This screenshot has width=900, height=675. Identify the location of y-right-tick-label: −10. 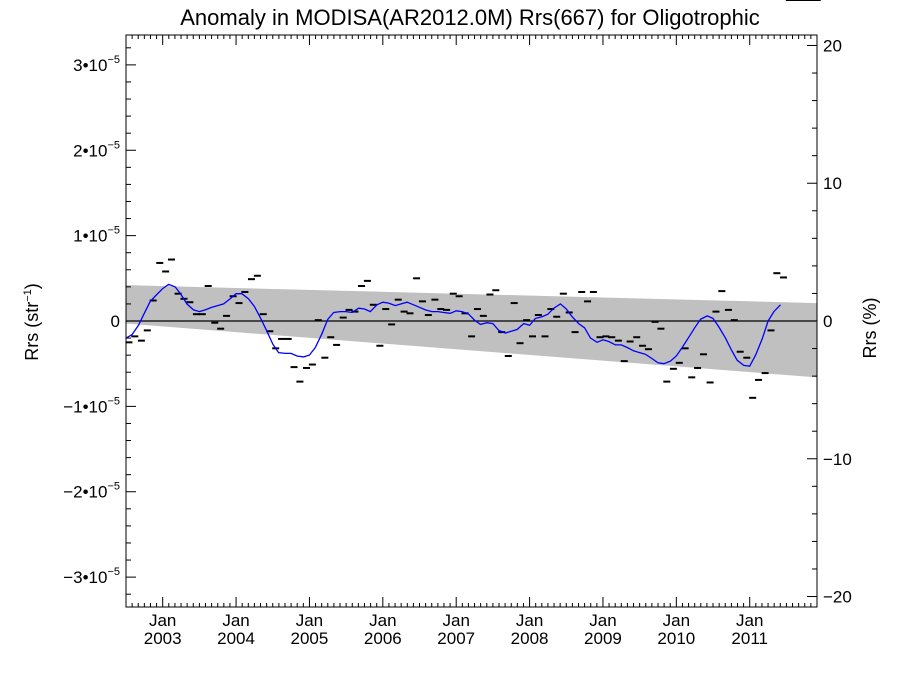
(837, 459).